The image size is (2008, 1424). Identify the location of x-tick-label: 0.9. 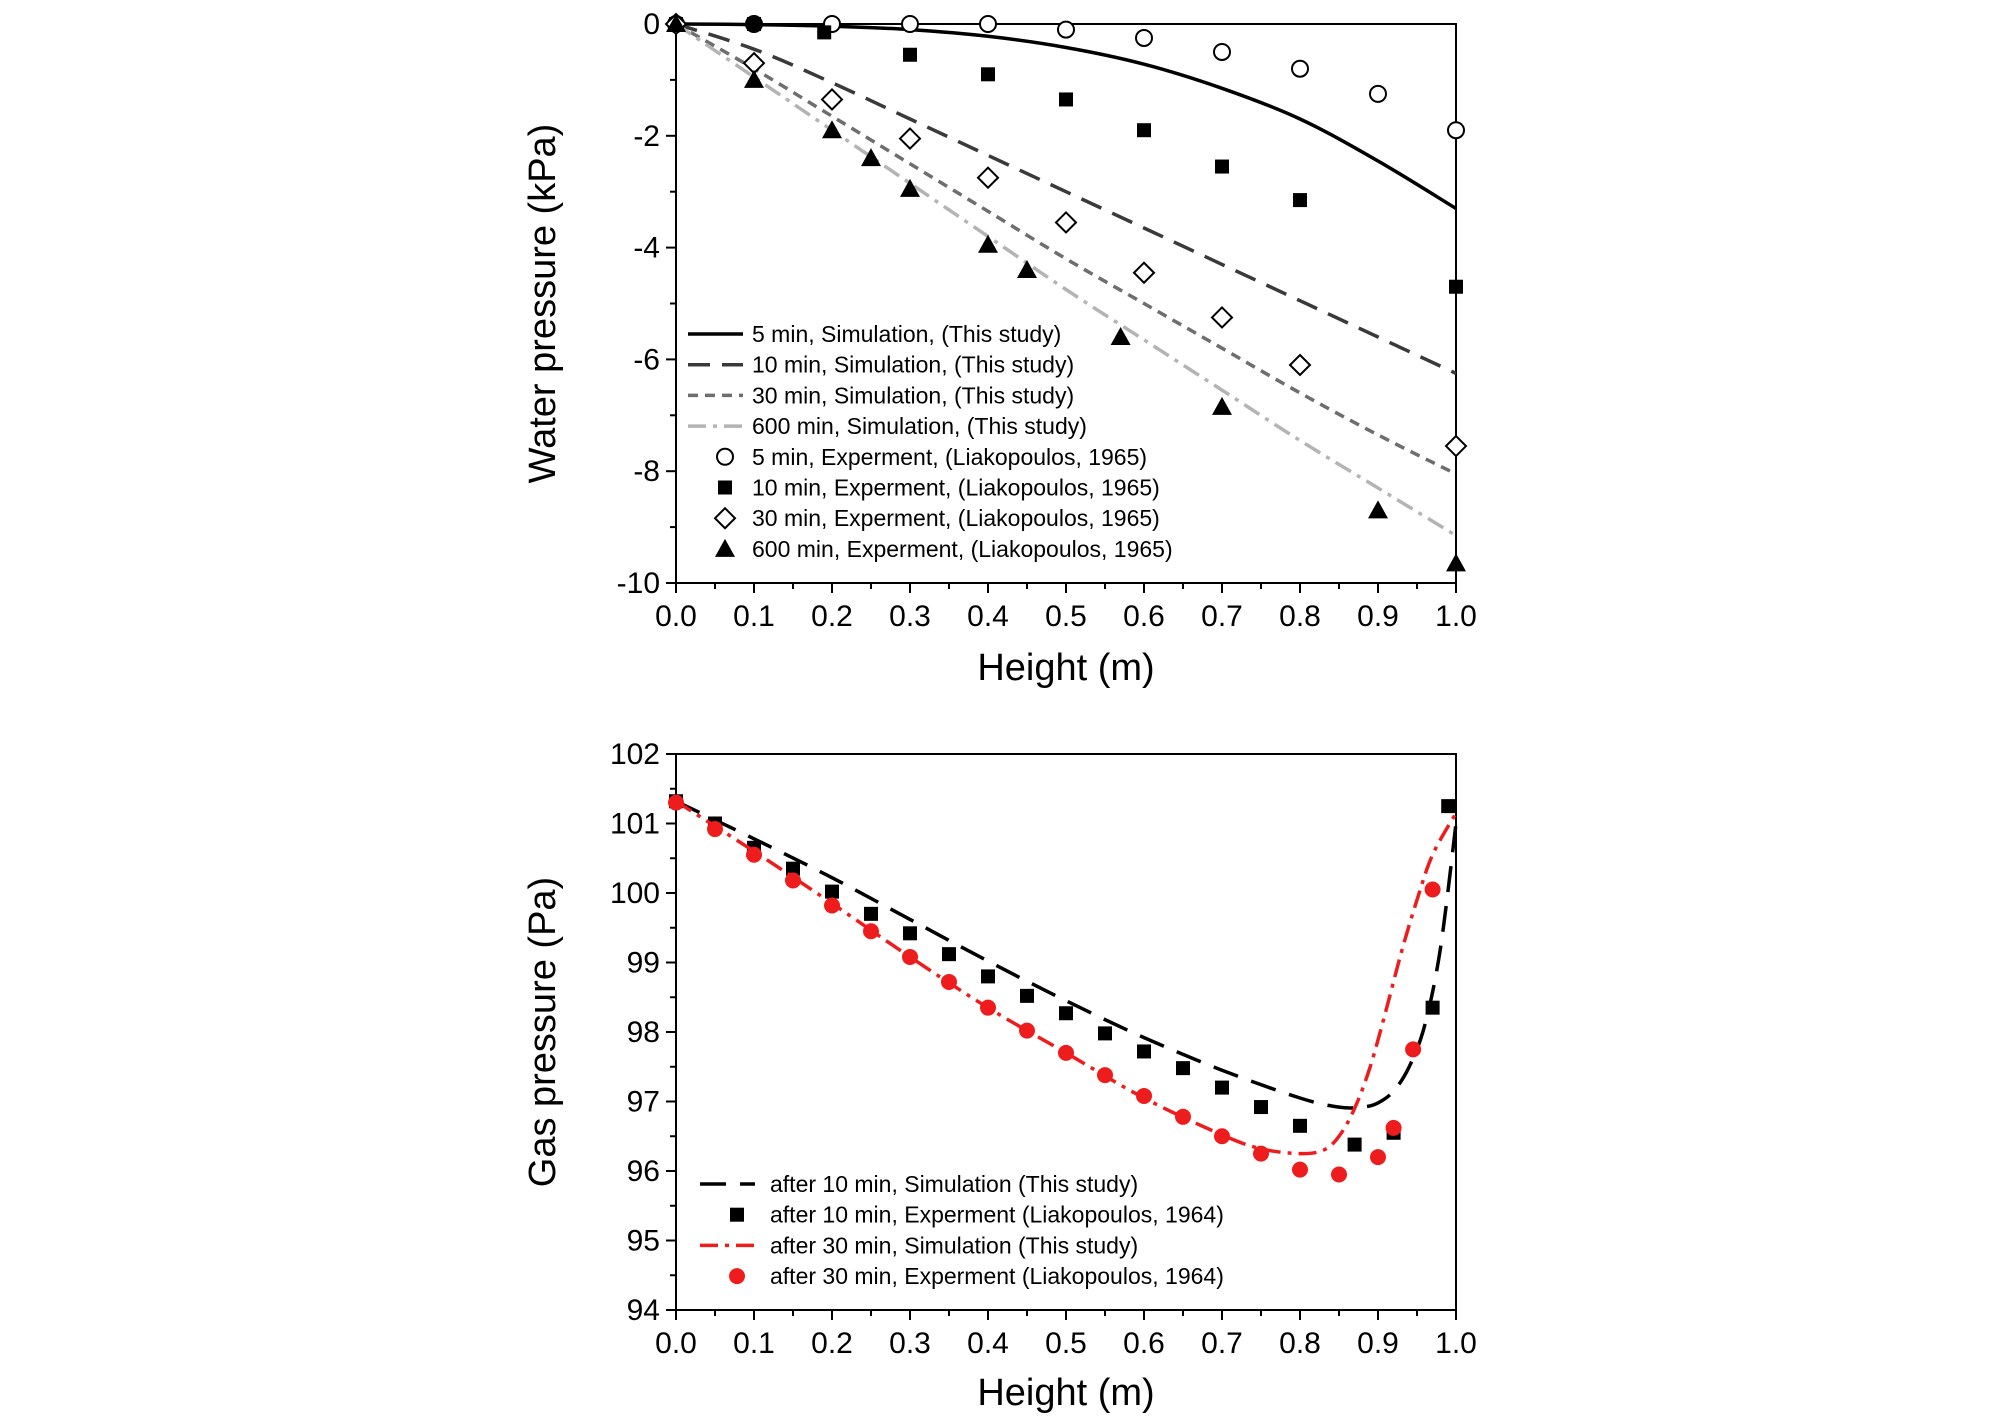
(1378, 616).